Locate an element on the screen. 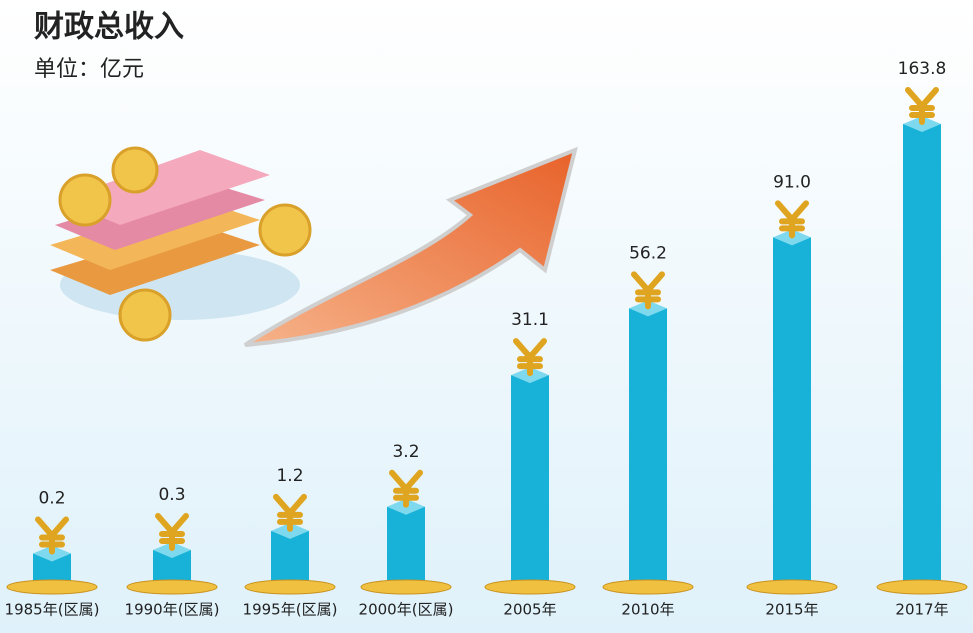  value-label: 163.8 is located at coordinates (922, 69).